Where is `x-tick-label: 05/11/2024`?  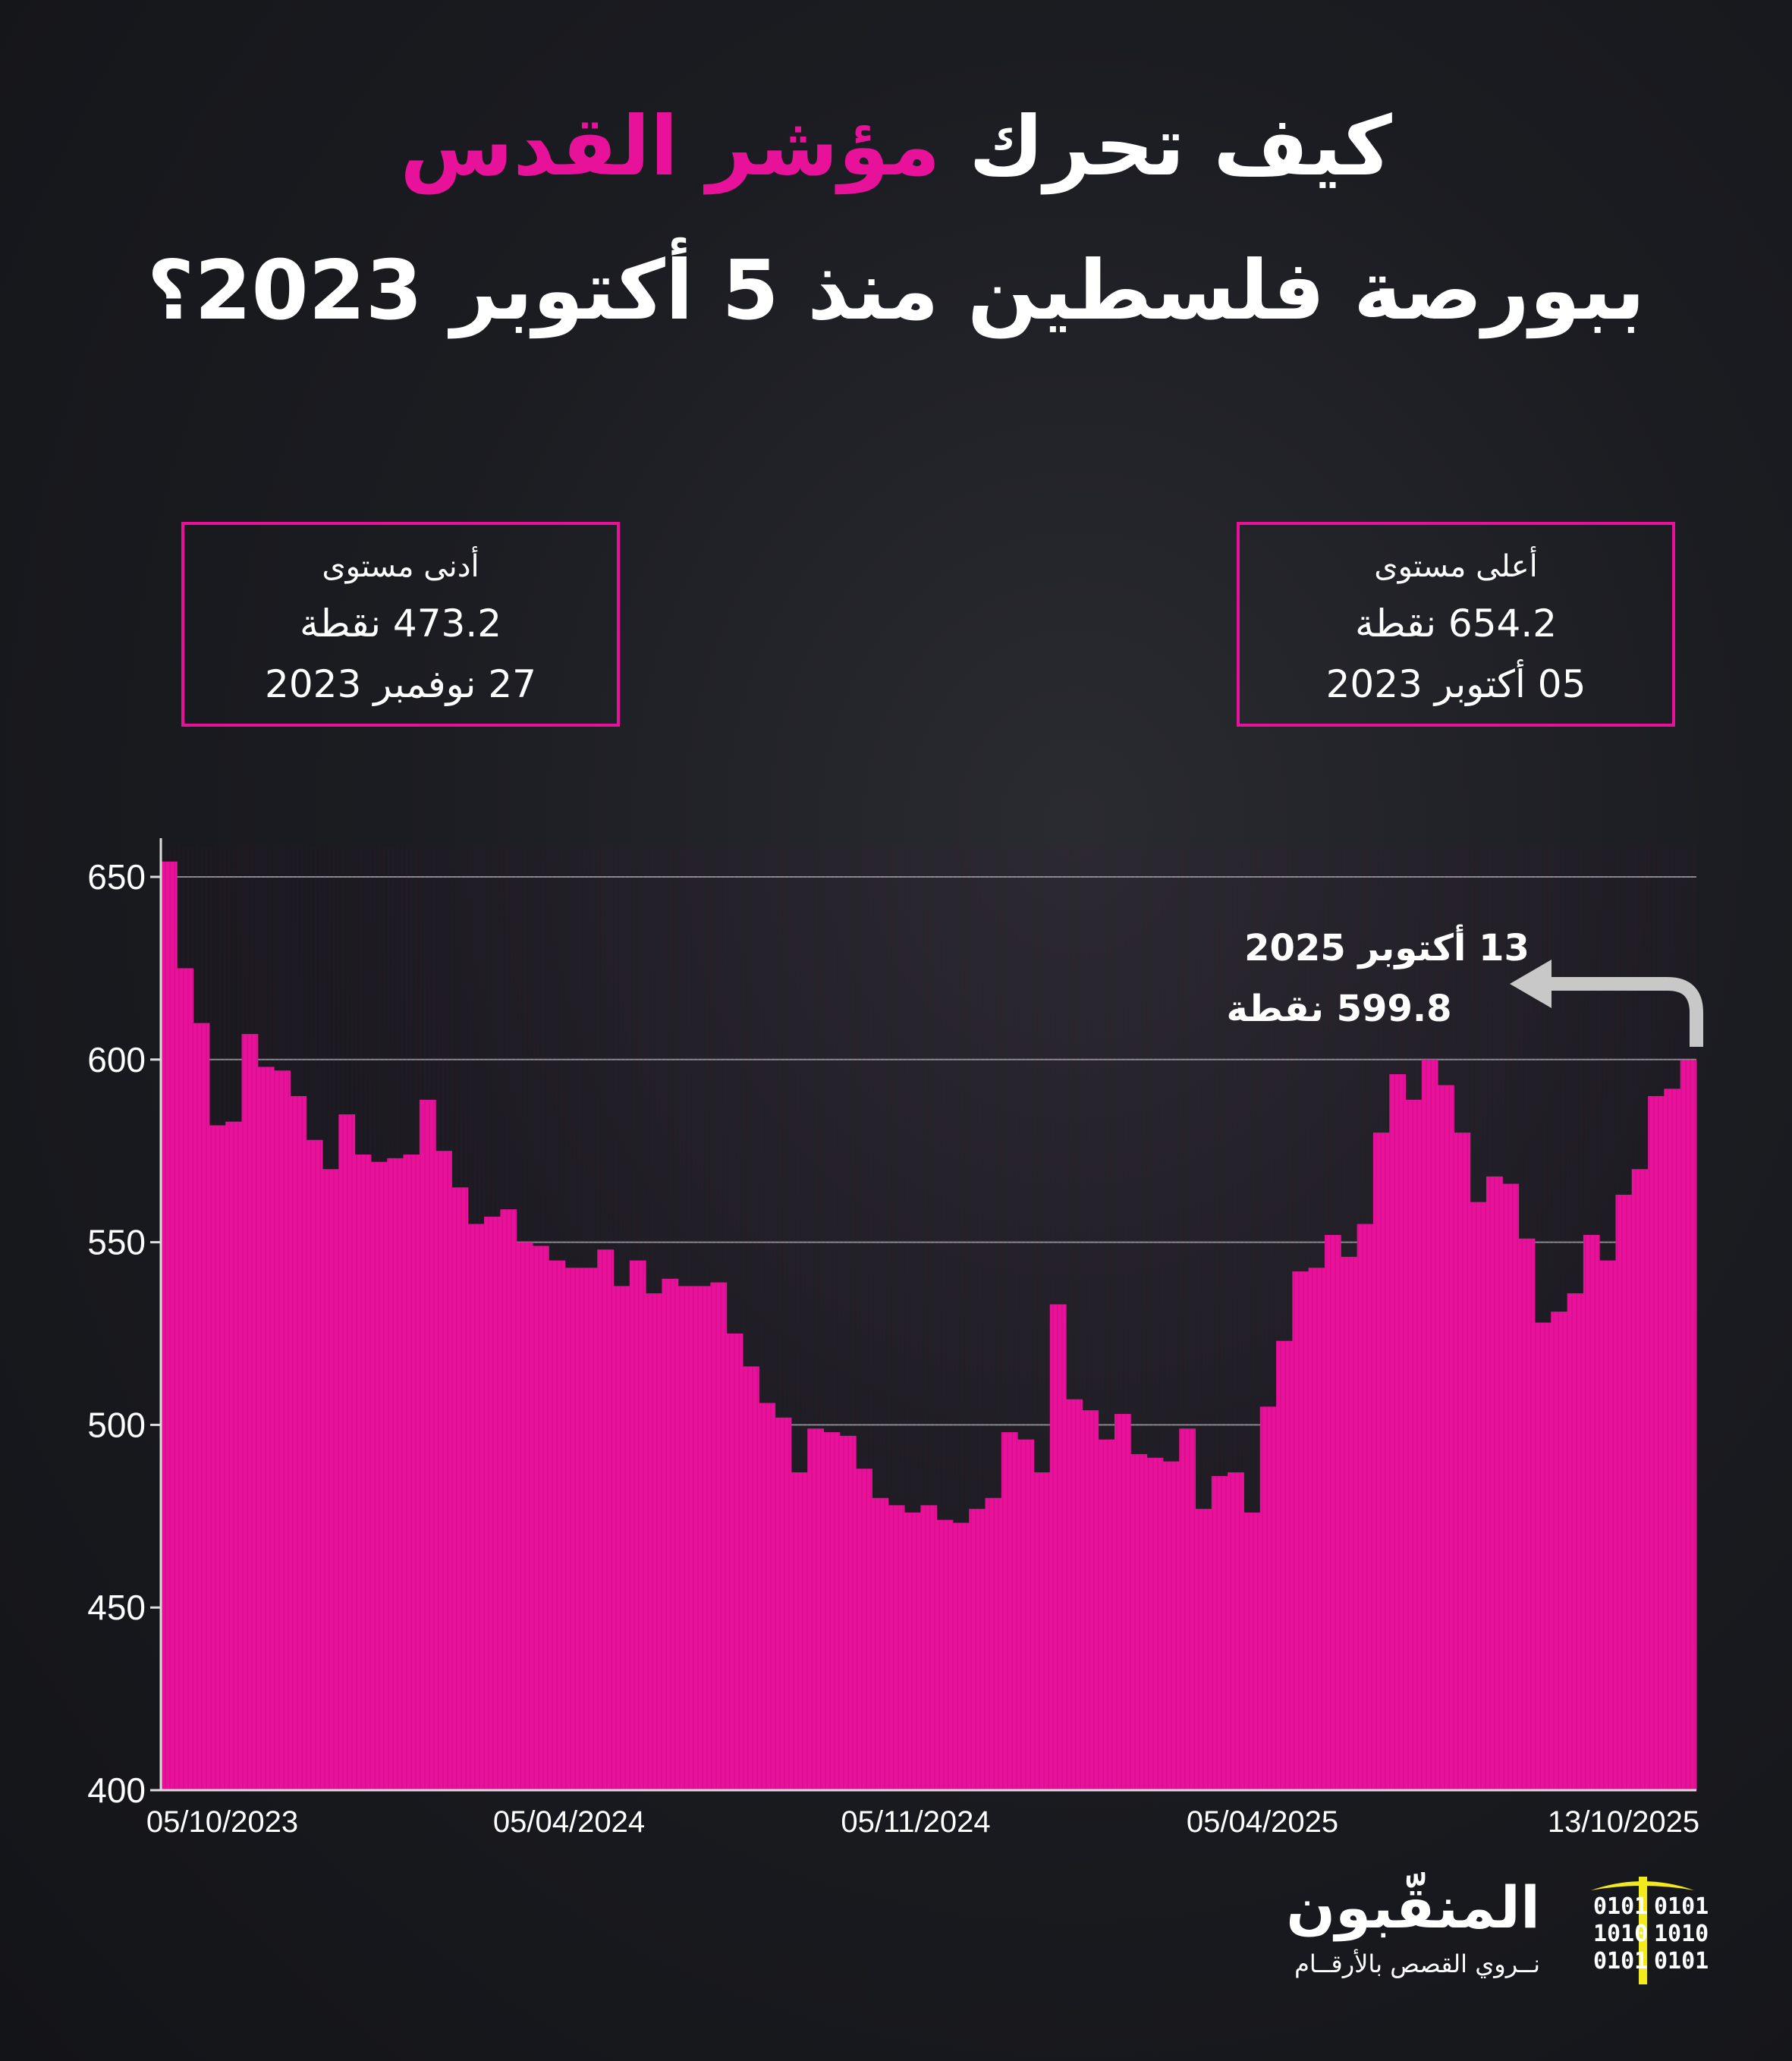
x-tick-label: 05/11/2024 is located at coordinates (916, 1822).